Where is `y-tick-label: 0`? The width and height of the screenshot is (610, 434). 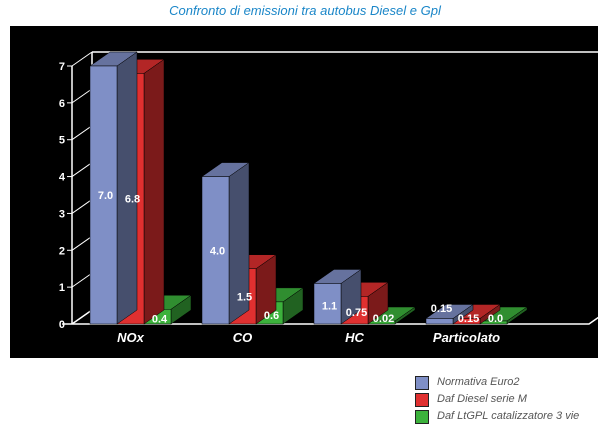 y-tick-label: 0 is located at coordinates (62, 325).